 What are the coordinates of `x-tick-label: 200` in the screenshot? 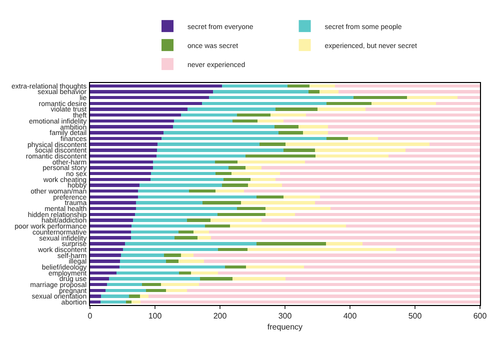 It's located at (220, 316).